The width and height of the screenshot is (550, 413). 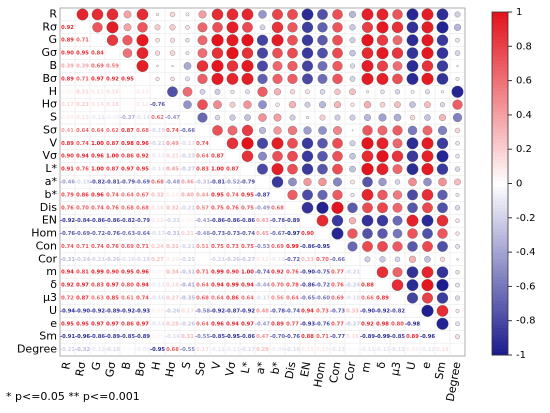 What do you see at coordinates (82, 234) in the screenshot?
I see `value-label: -0.69` at bounding box center [82, 234].